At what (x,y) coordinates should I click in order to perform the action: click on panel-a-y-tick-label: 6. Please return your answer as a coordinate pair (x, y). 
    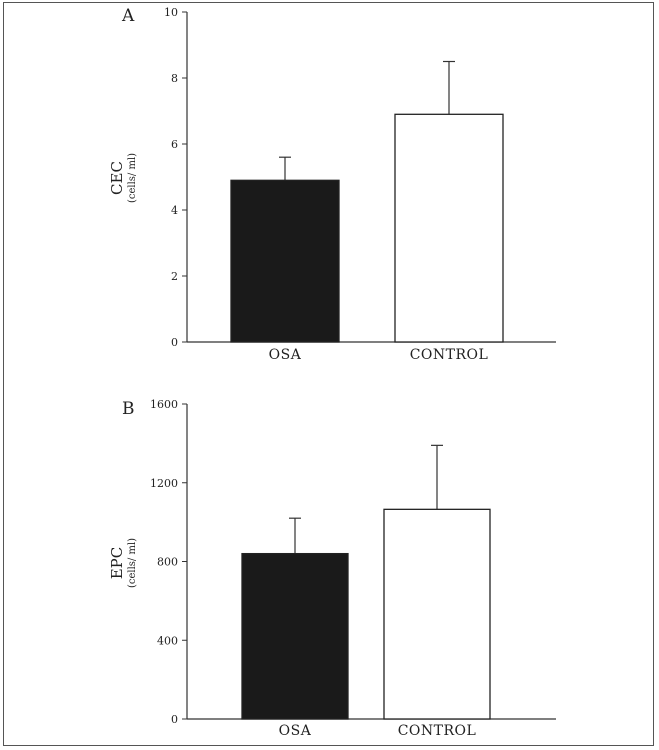
    Looking at the image, I should click on (174, 144).